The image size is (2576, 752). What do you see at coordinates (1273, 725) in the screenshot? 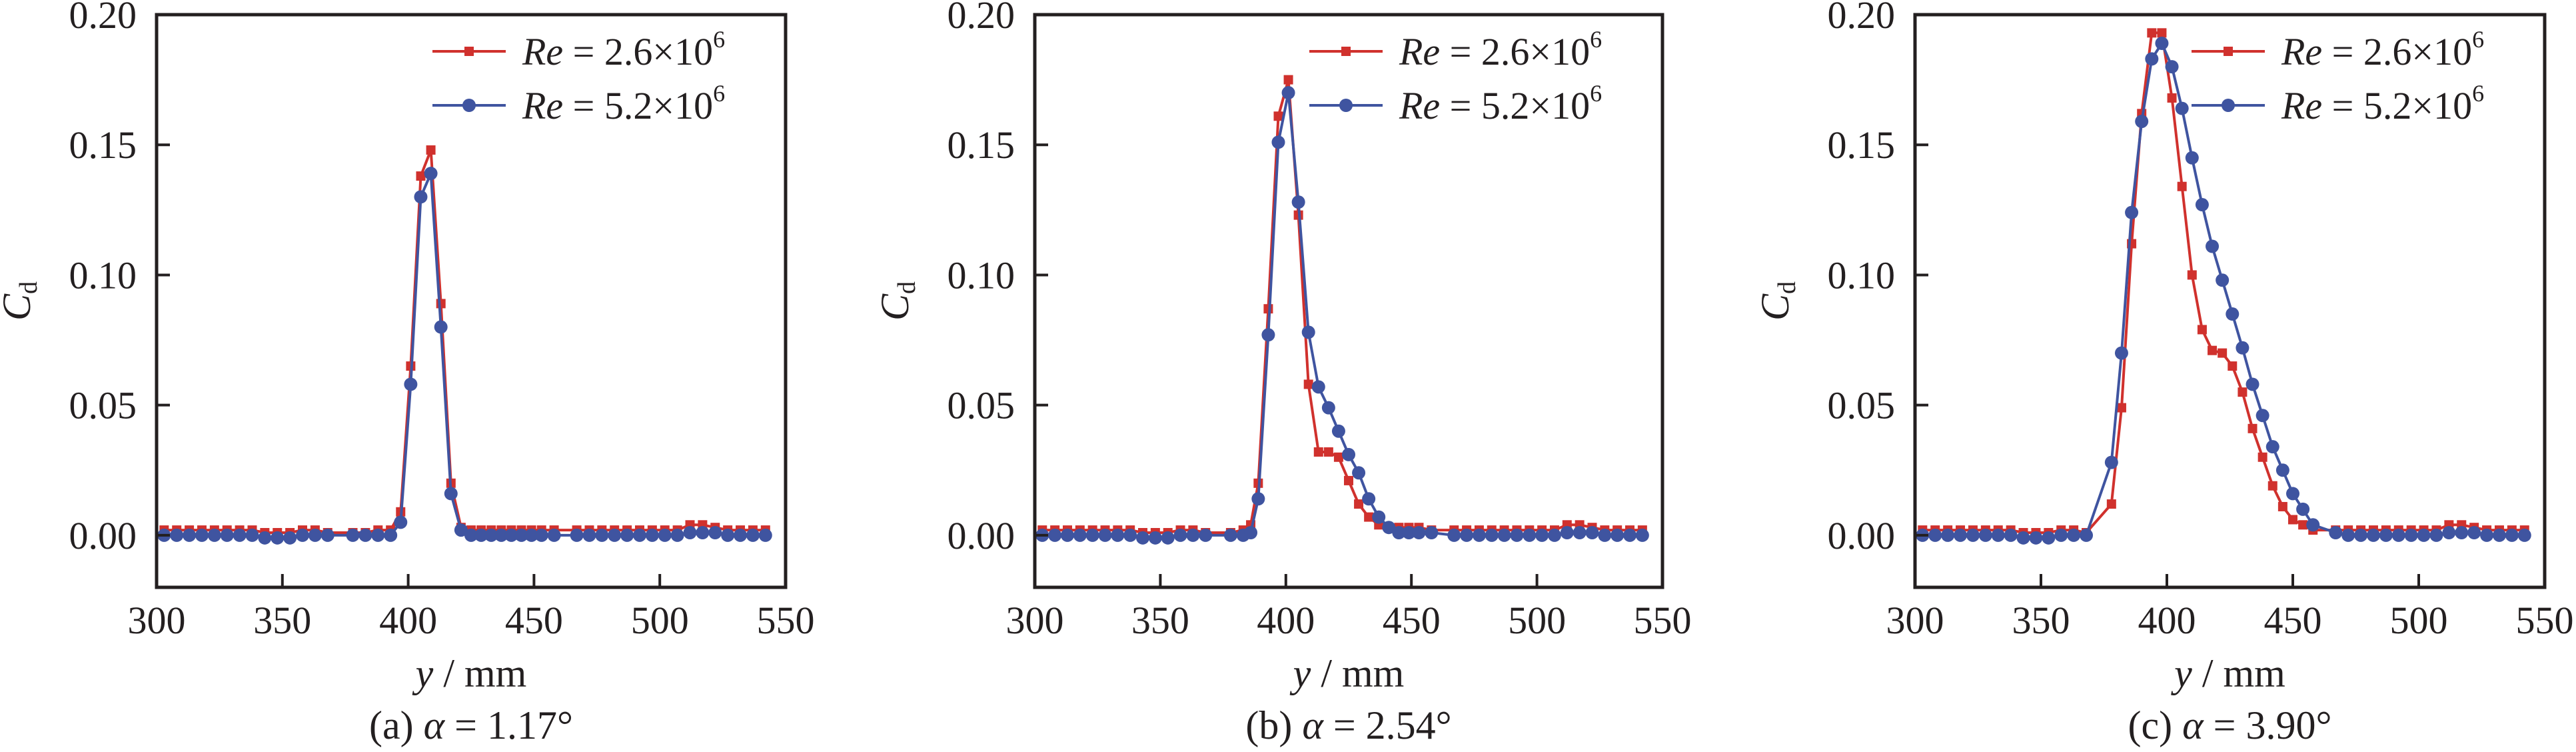
I see `caption-prefix: (b)` at bounding box center [1273, 725].